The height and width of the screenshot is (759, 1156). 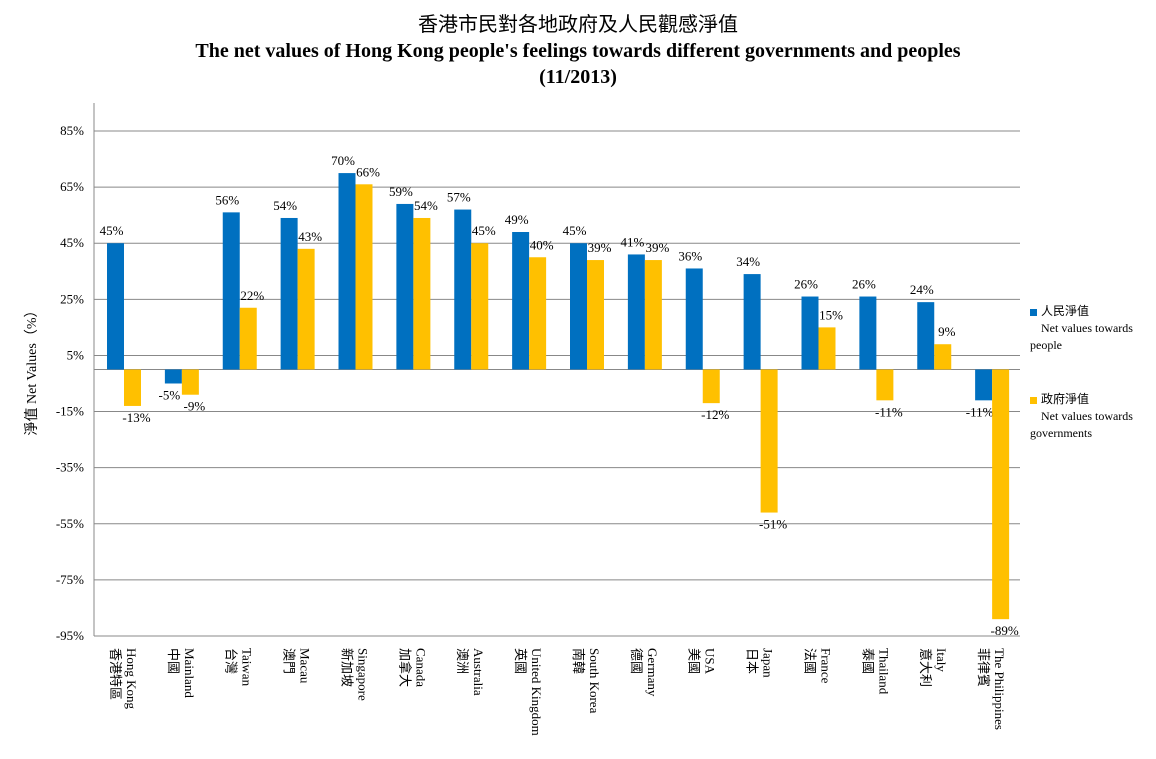 What do you see at coordinates (941, 660) in the screenshot?
I see `category-label-en: Italy` at bounding box center [941, 660].